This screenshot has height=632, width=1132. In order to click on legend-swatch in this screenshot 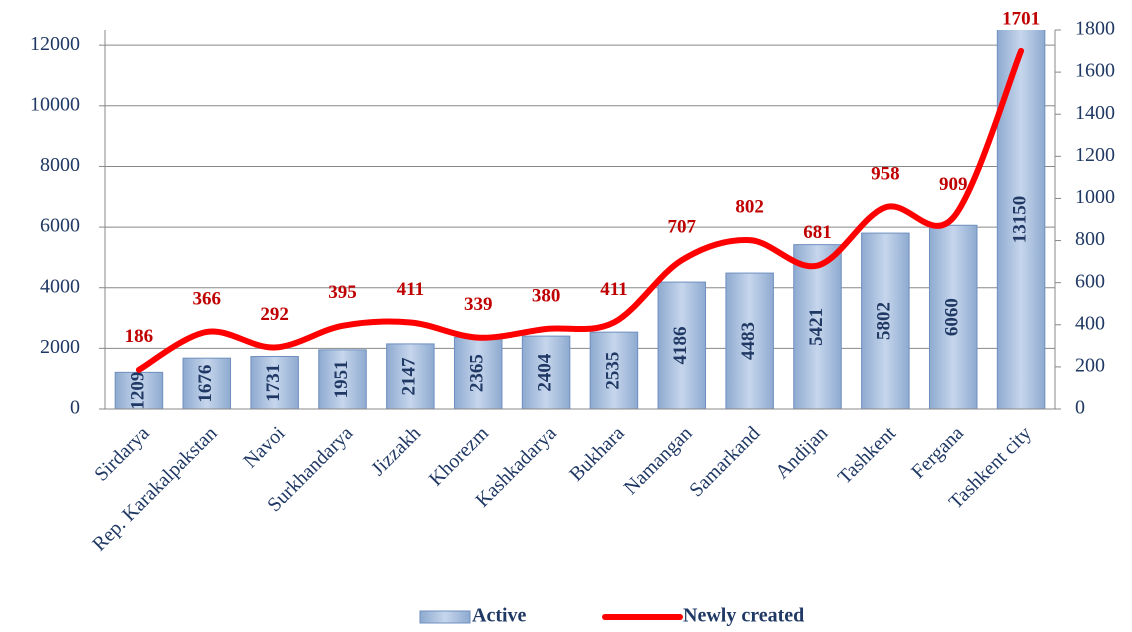, I will do `click(445, 617)`.